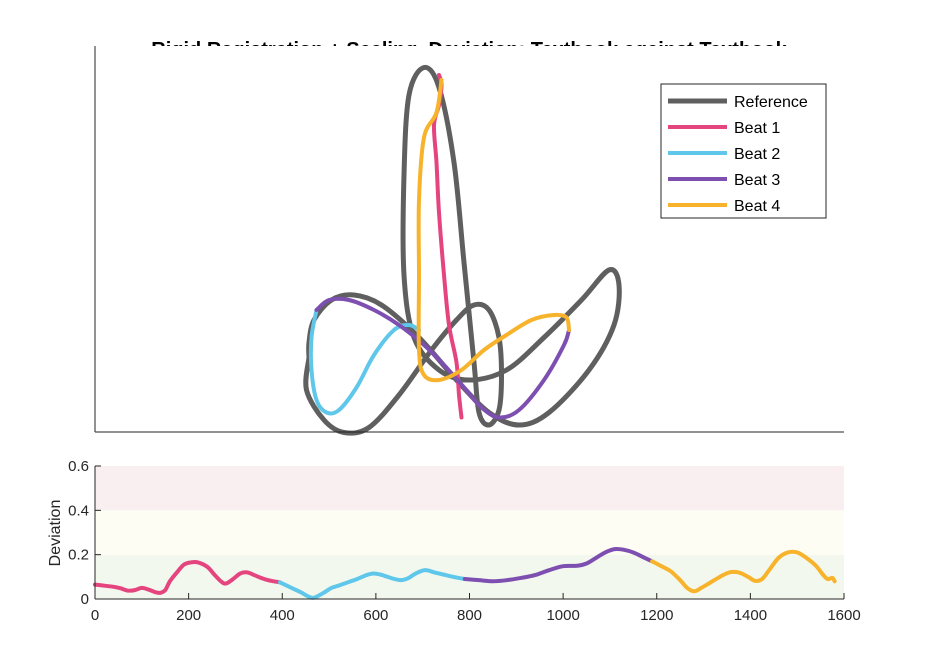 The width and height of the screenshot is (938, 666). What do you see at coordinates (78, 510) in the screenshot?
I see `y-tick-label: 0.4` at bounding box center [78, 510].